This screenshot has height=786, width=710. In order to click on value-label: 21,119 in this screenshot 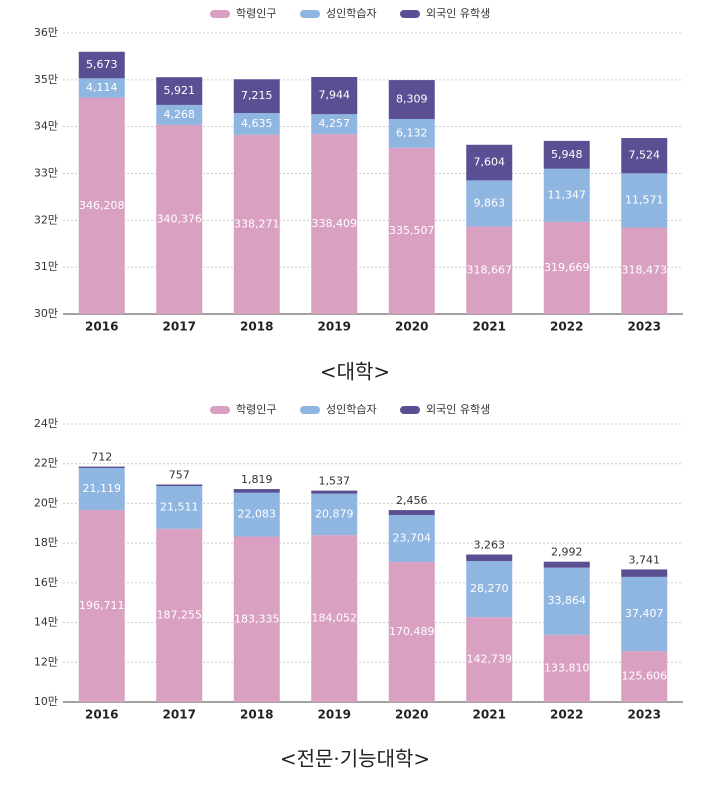, I will do `click(102, 488)`.